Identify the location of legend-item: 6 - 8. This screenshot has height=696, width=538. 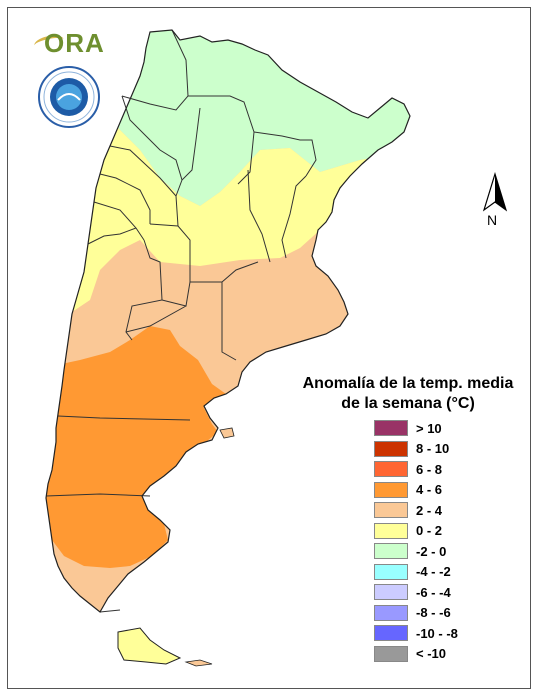
(449, 469).